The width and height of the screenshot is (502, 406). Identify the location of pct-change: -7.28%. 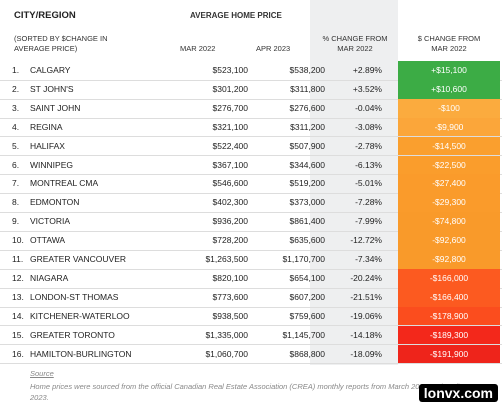
(368, 202).